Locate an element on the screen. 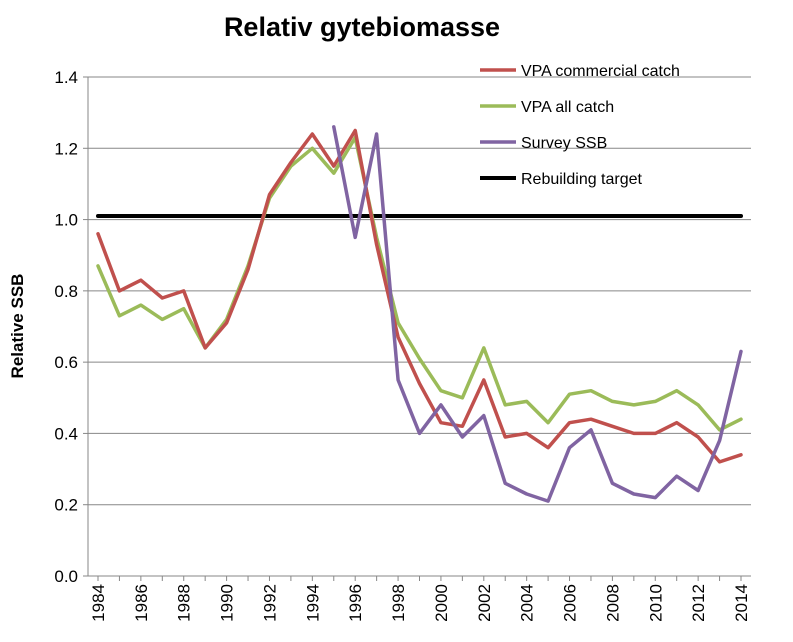 The height and width of the screenshot is (642, 793). y-tick-label: 0.8 is located at coordinates (66, 291).